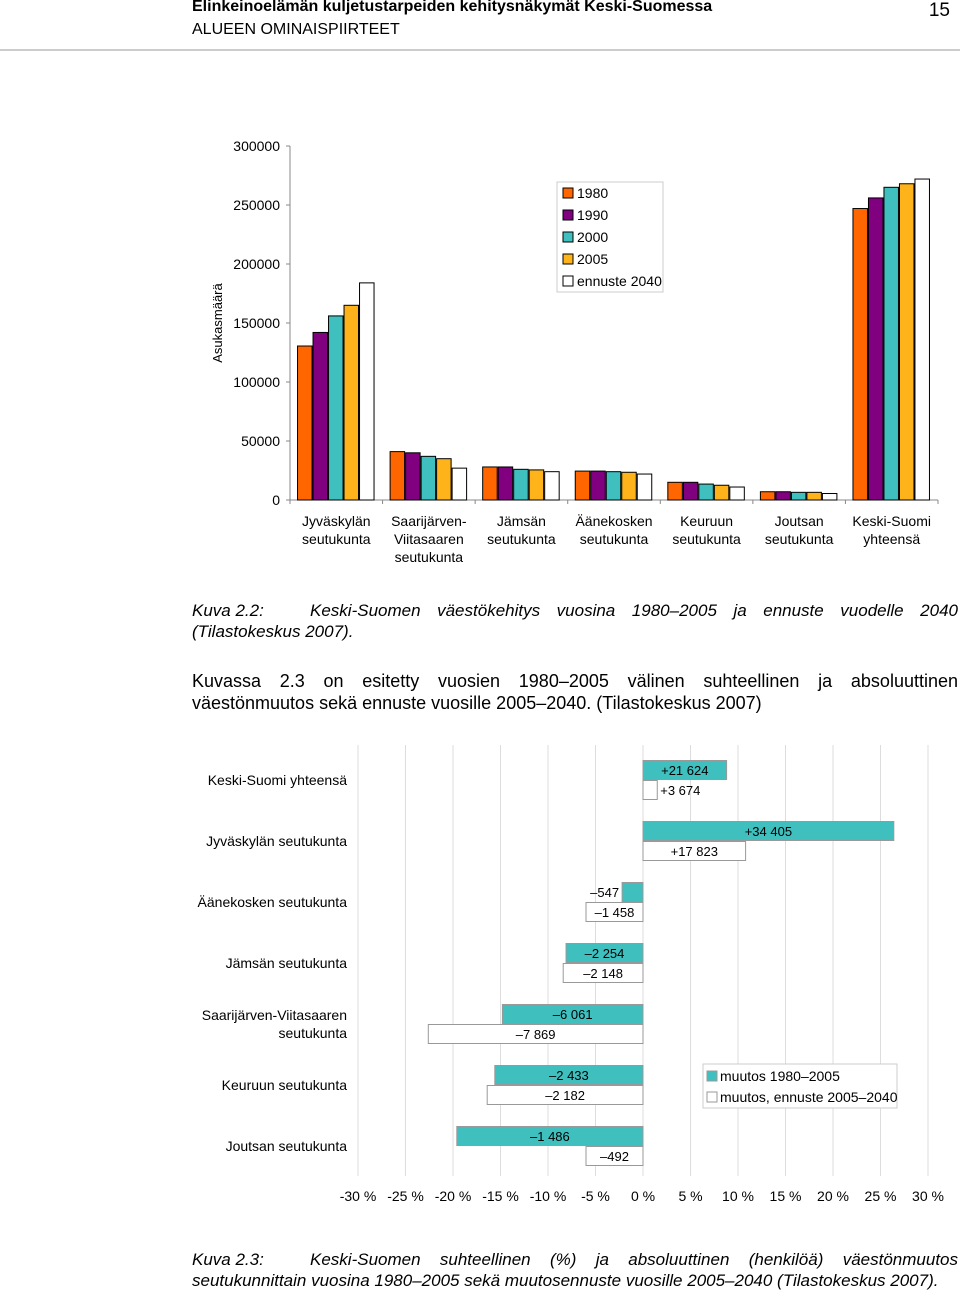  Describe the element at coordinates (260, 441) in the screenshot. I see `y-tick-label: 50000` at that location.